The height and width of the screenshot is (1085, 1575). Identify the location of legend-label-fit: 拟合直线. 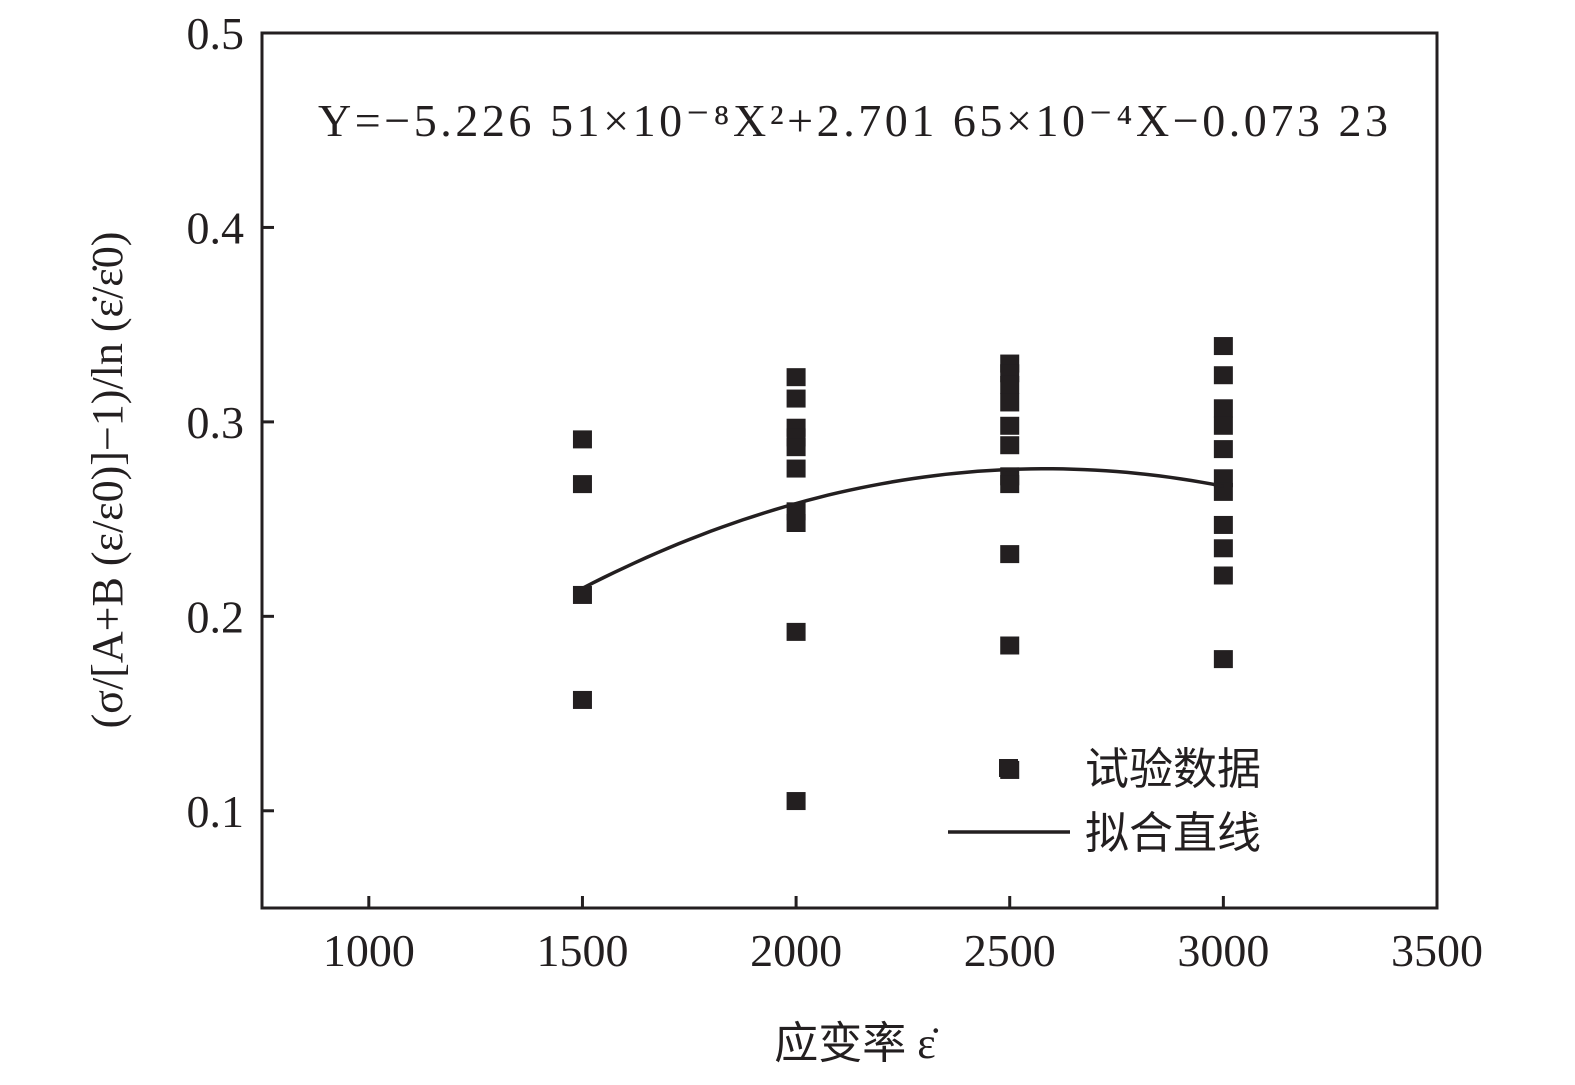
(1173, 833).